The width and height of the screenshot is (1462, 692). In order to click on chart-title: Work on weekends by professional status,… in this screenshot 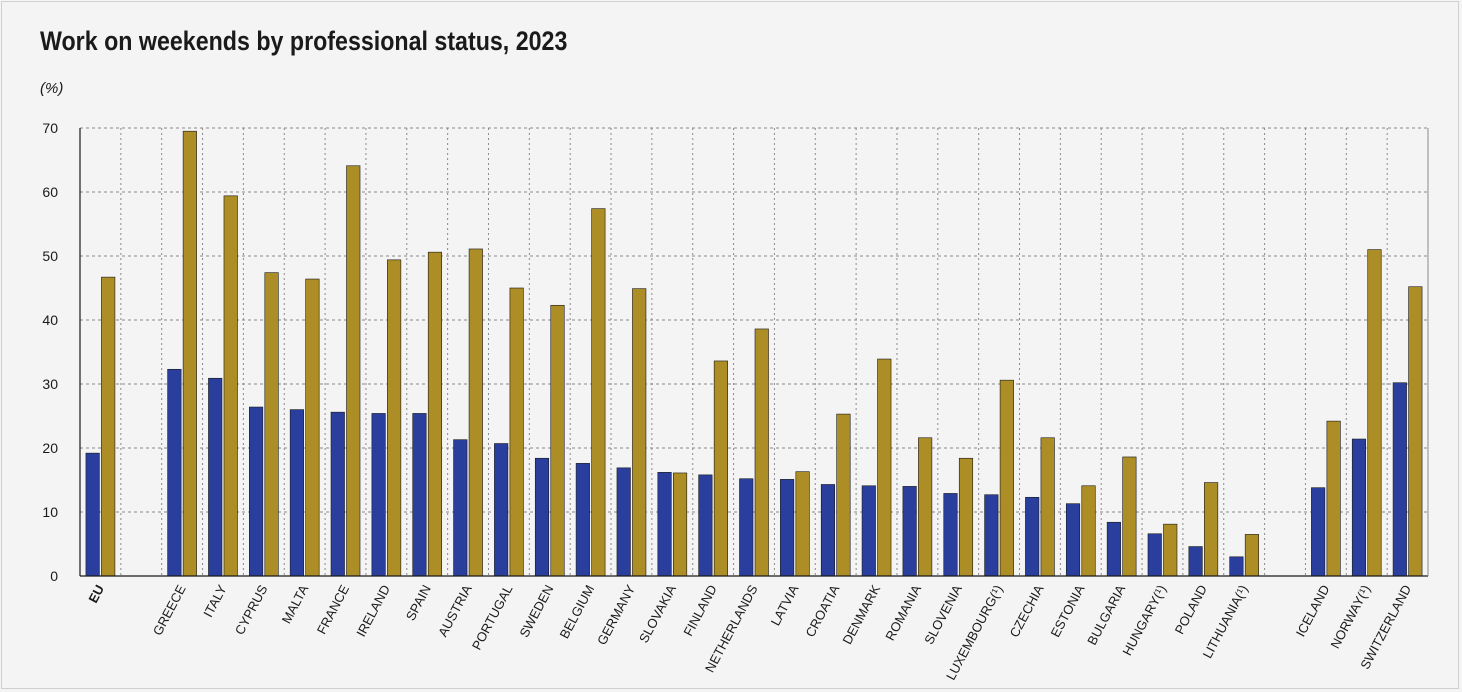, I will do `click(304, 41)`.